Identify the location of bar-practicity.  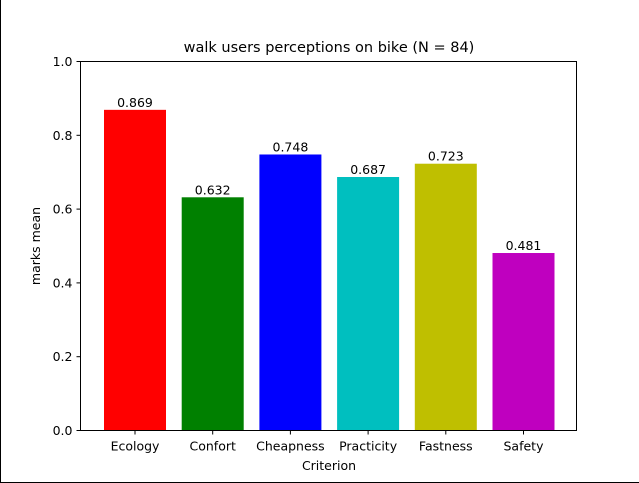
(368, 303).